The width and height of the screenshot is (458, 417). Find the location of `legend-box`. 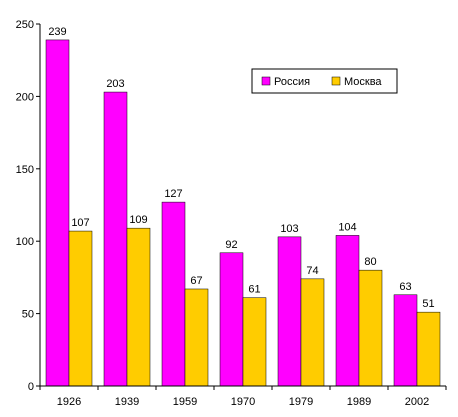

legend-box is located at coordinates (324, 81).